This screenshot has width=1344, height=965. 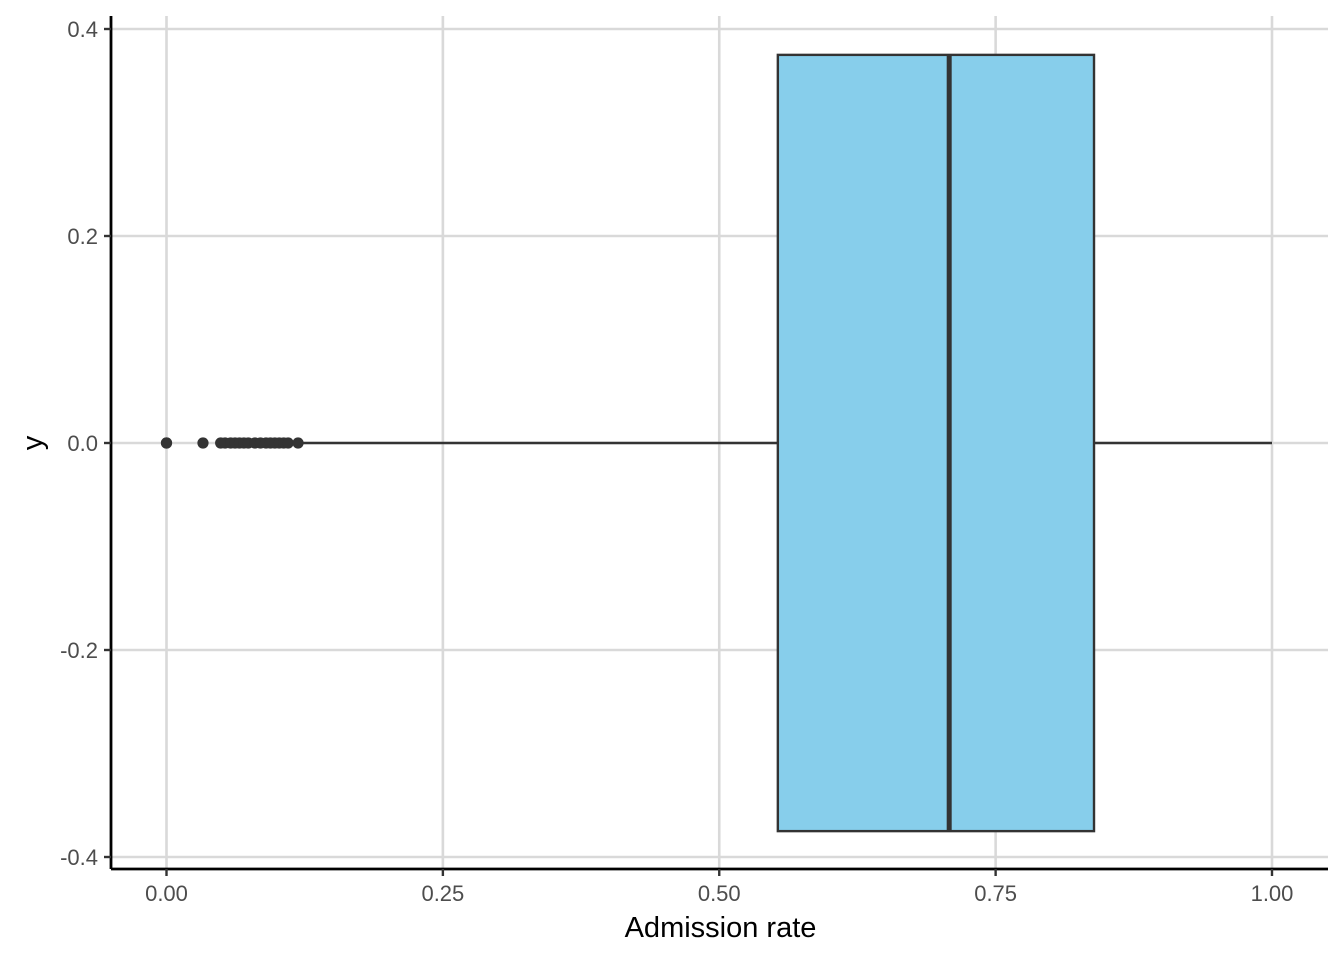 What do you see at coordinates (721, 928) in the screenshot?
I see `x-axis-title: Admission rate` at bounding box center [721, 928].